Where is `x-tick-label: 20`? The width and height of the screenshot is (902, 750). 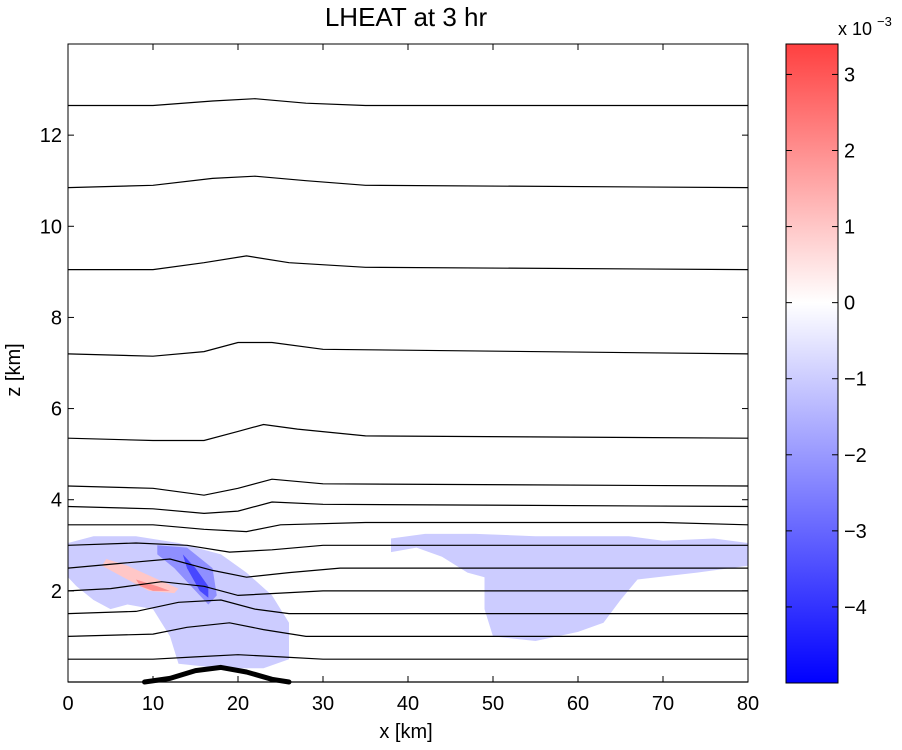
x-tick-label: 20 is located at coordinates (238, 704).